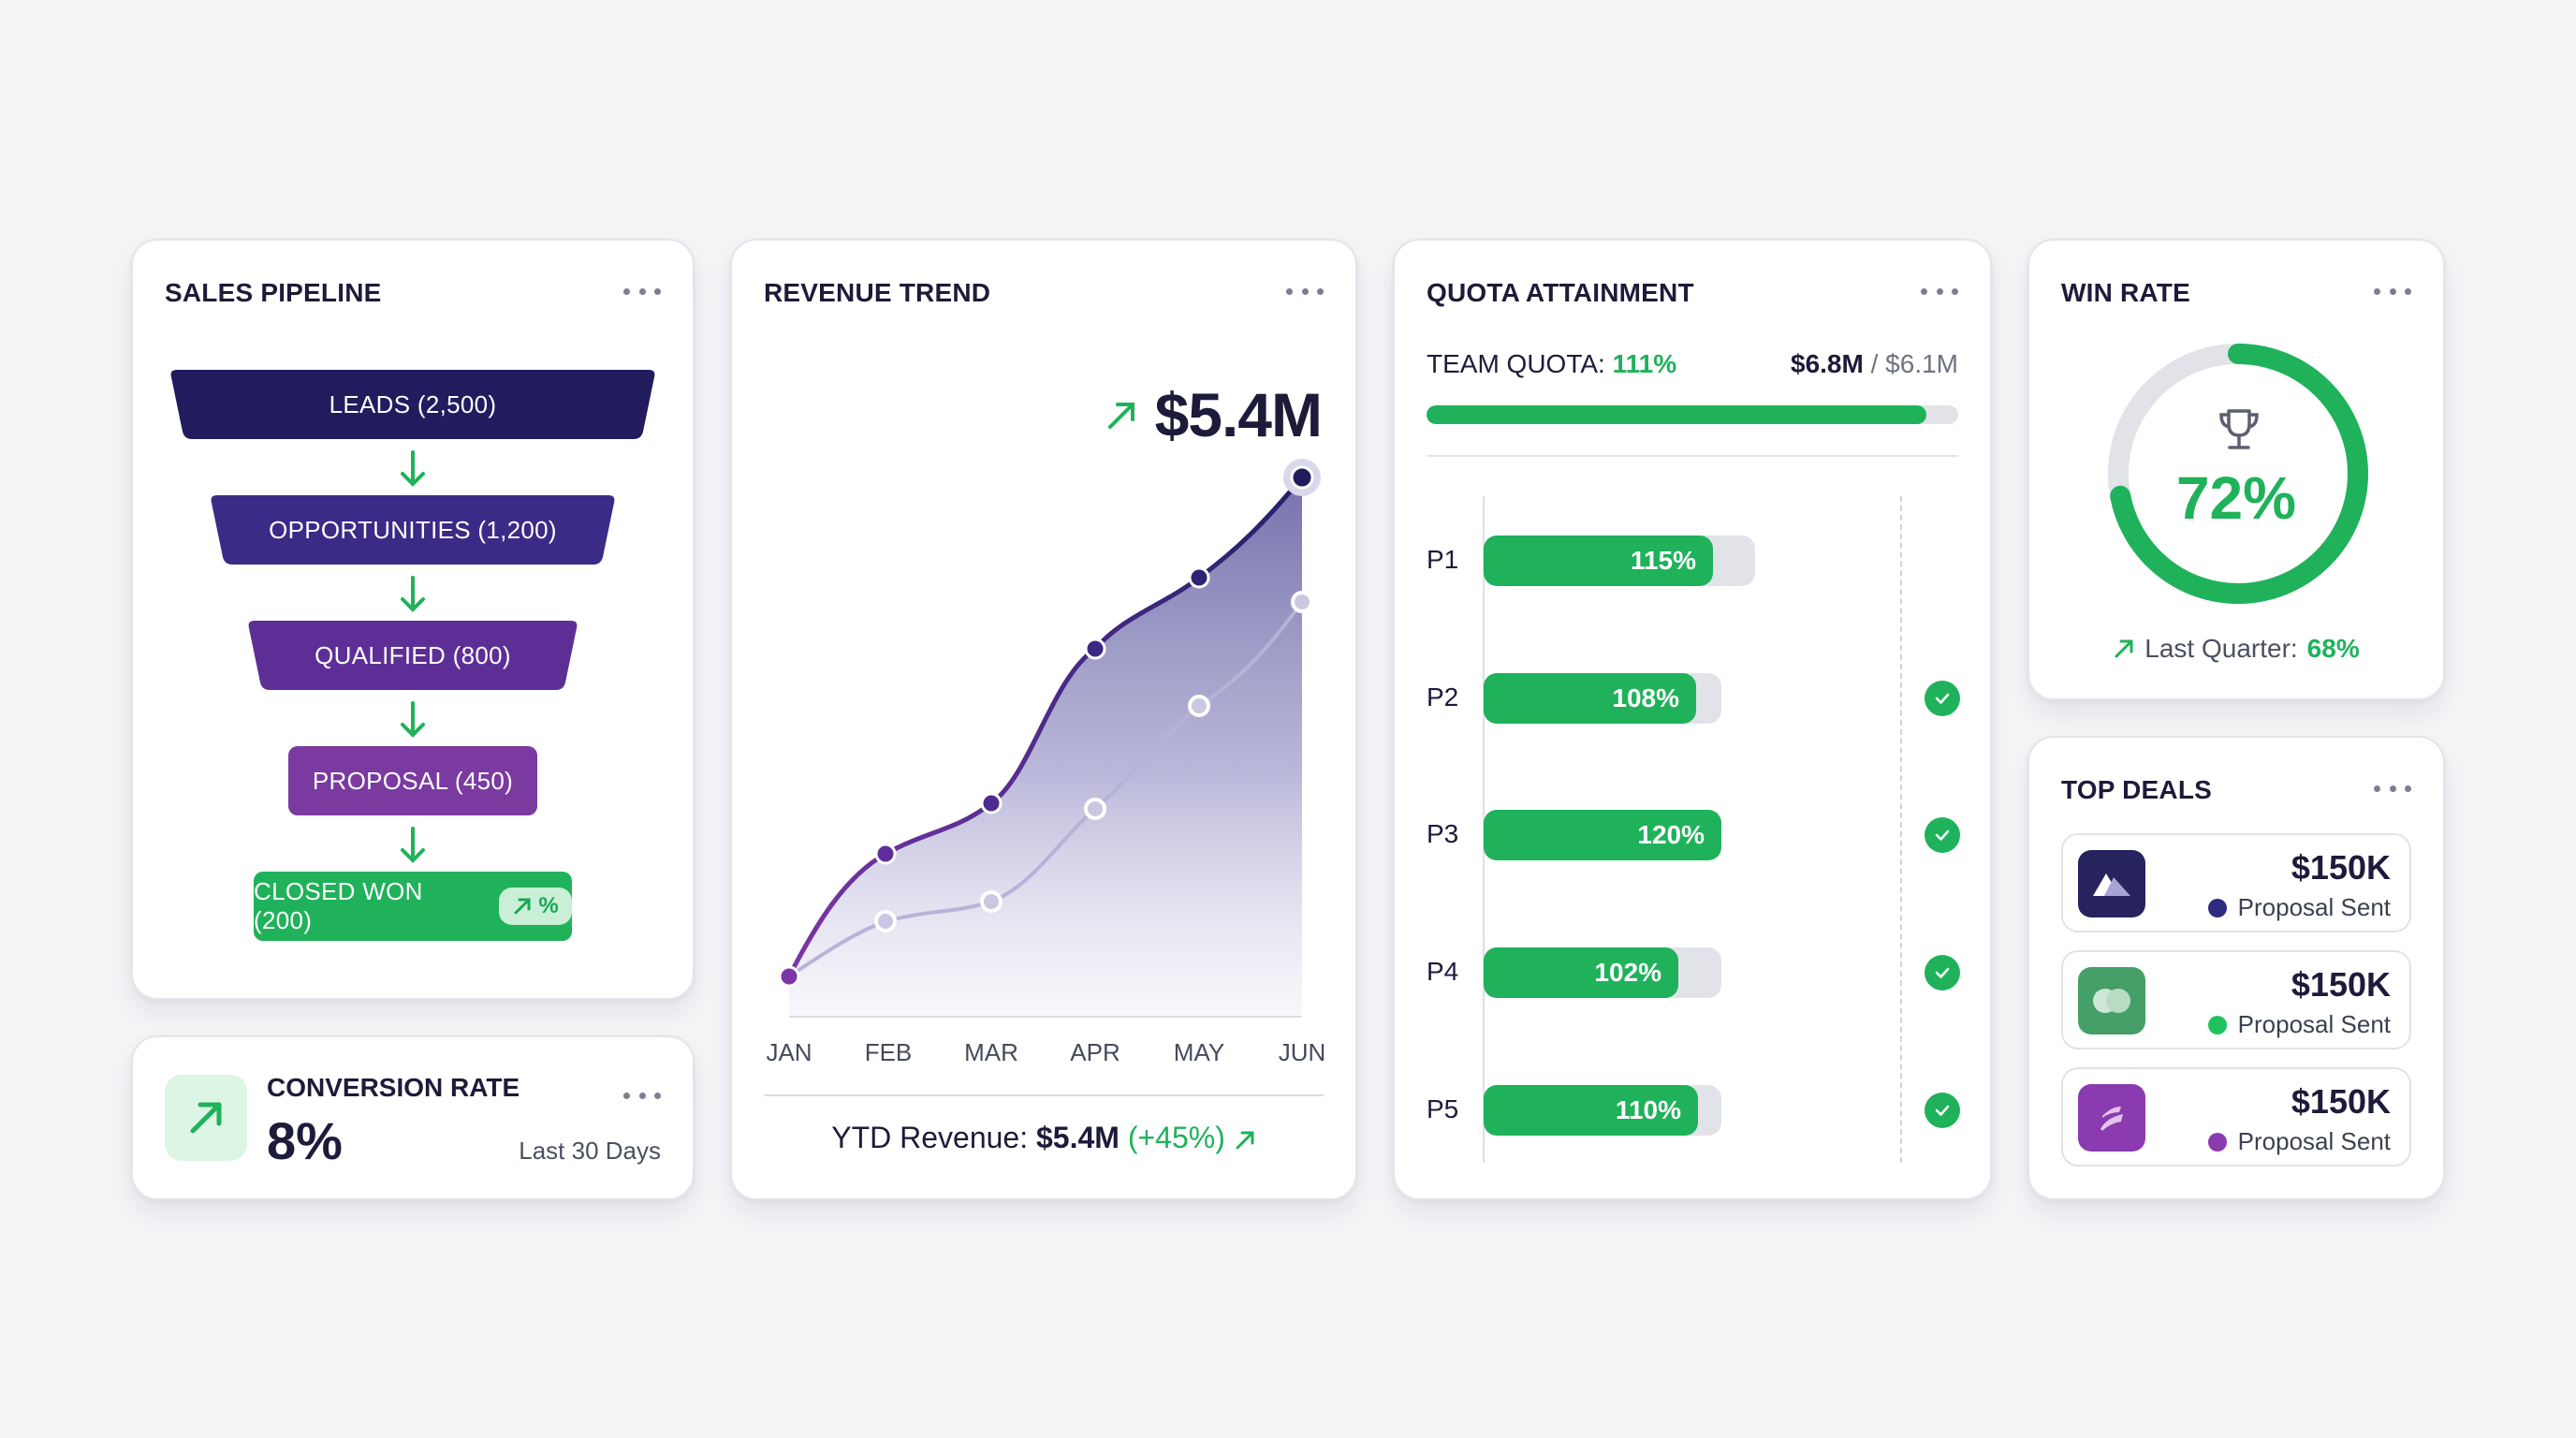 This screenshot has width=2576, height=1438. I want to click on target-line, so click(1901, 829).